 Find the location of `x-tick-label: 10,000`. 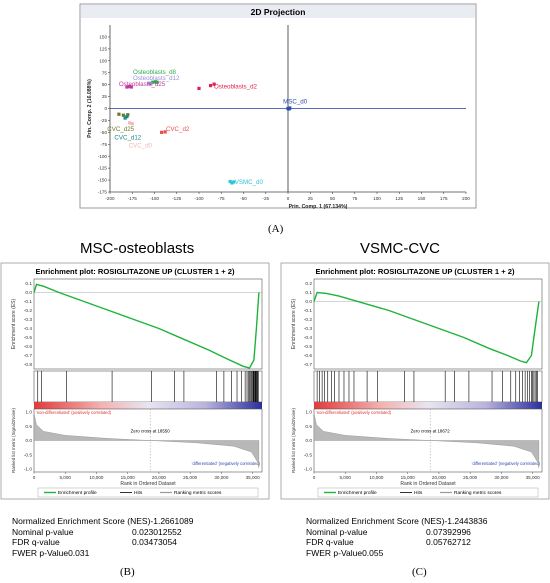

x-tick-label: 10,000 is located at coordinates (96, 477).